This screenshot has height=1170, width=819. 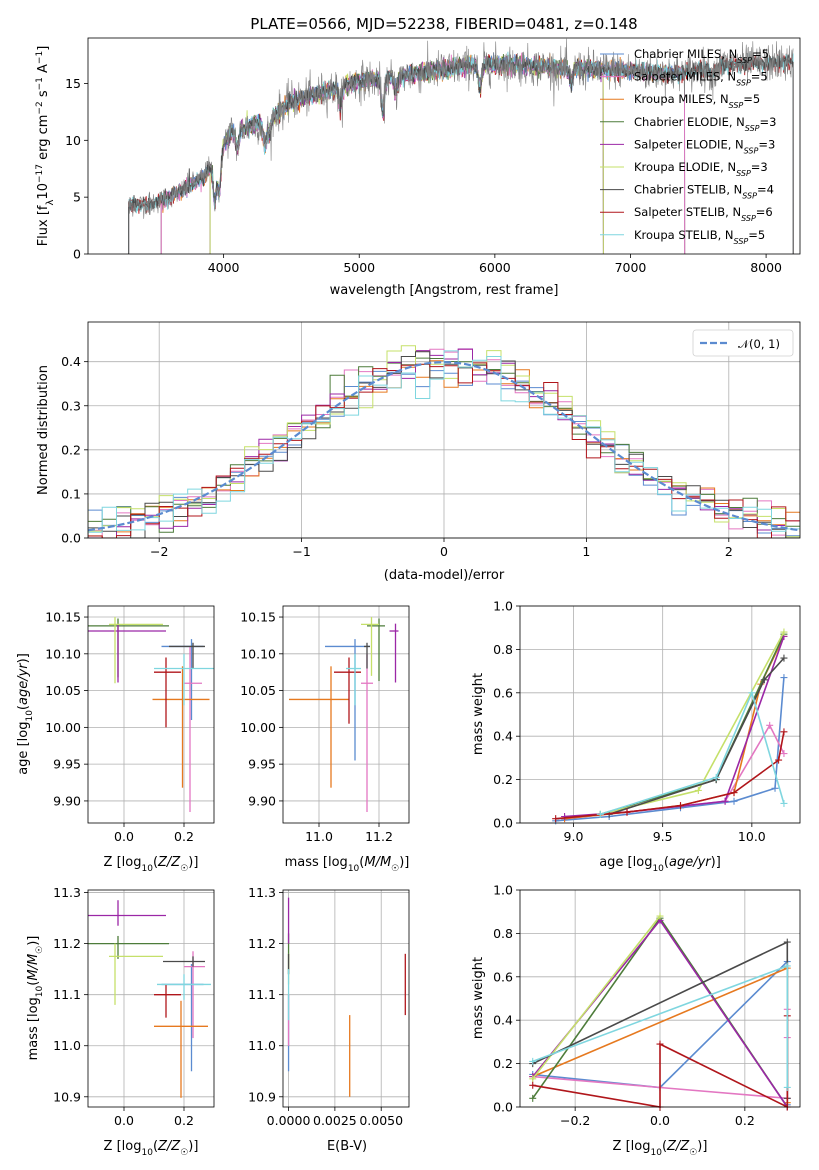 What do you see at coordinates (725, 801) in the screenshot?
I see `series-marker-salpeter_elodie` at bounding box center [725, 801].